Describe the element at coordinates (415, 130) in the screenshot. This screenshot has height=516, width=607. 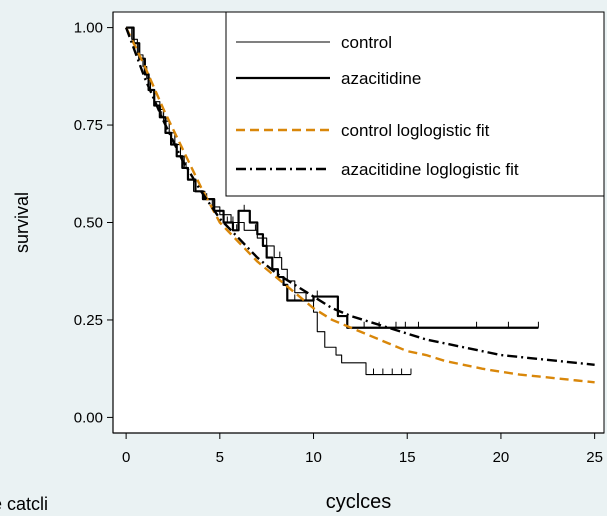
I see `legend-label-control-loglogistic-fit: control loglogistic fit` at that location.